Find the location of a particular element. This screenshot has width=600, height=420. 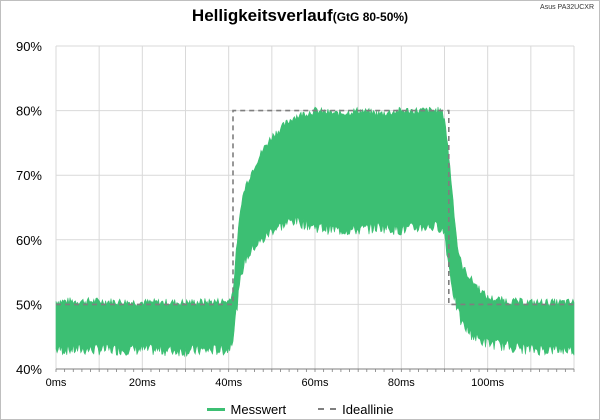

legend: Messwert Ideallinie is located at coordinates (300, 409).